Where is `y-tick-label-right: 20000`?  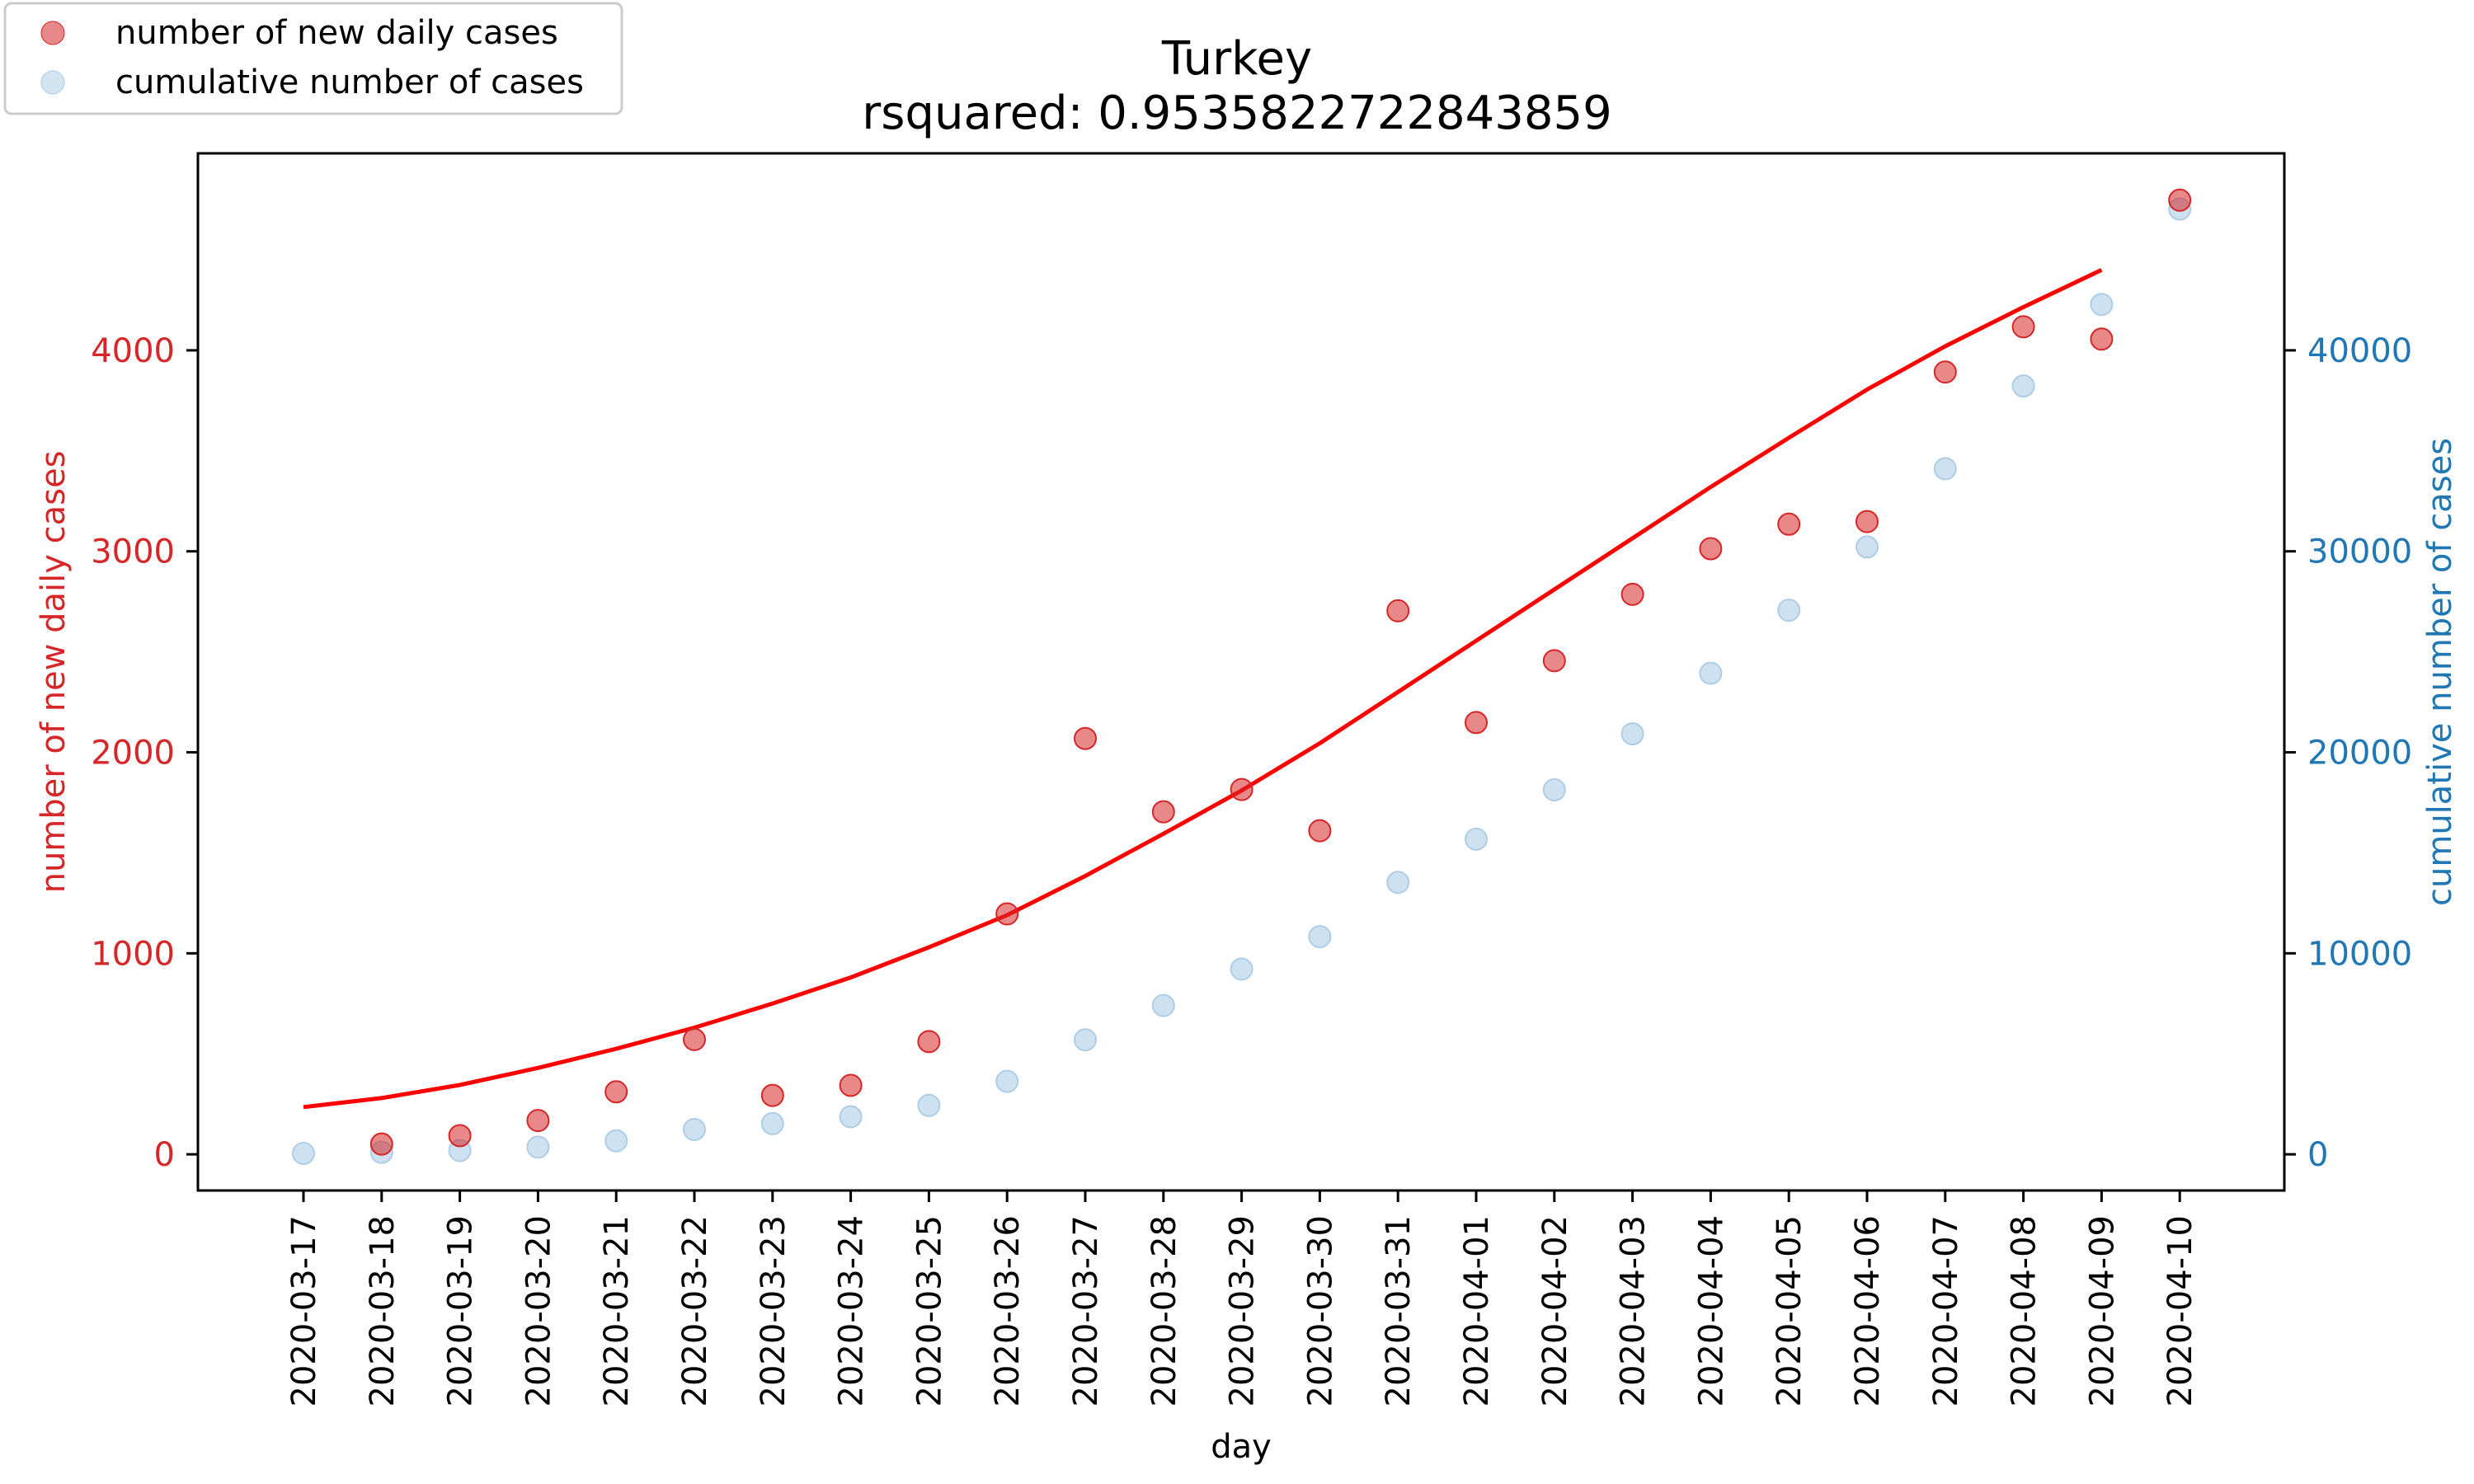
y-tick-label-right: 20000 is located at coordinates (2359, 754).